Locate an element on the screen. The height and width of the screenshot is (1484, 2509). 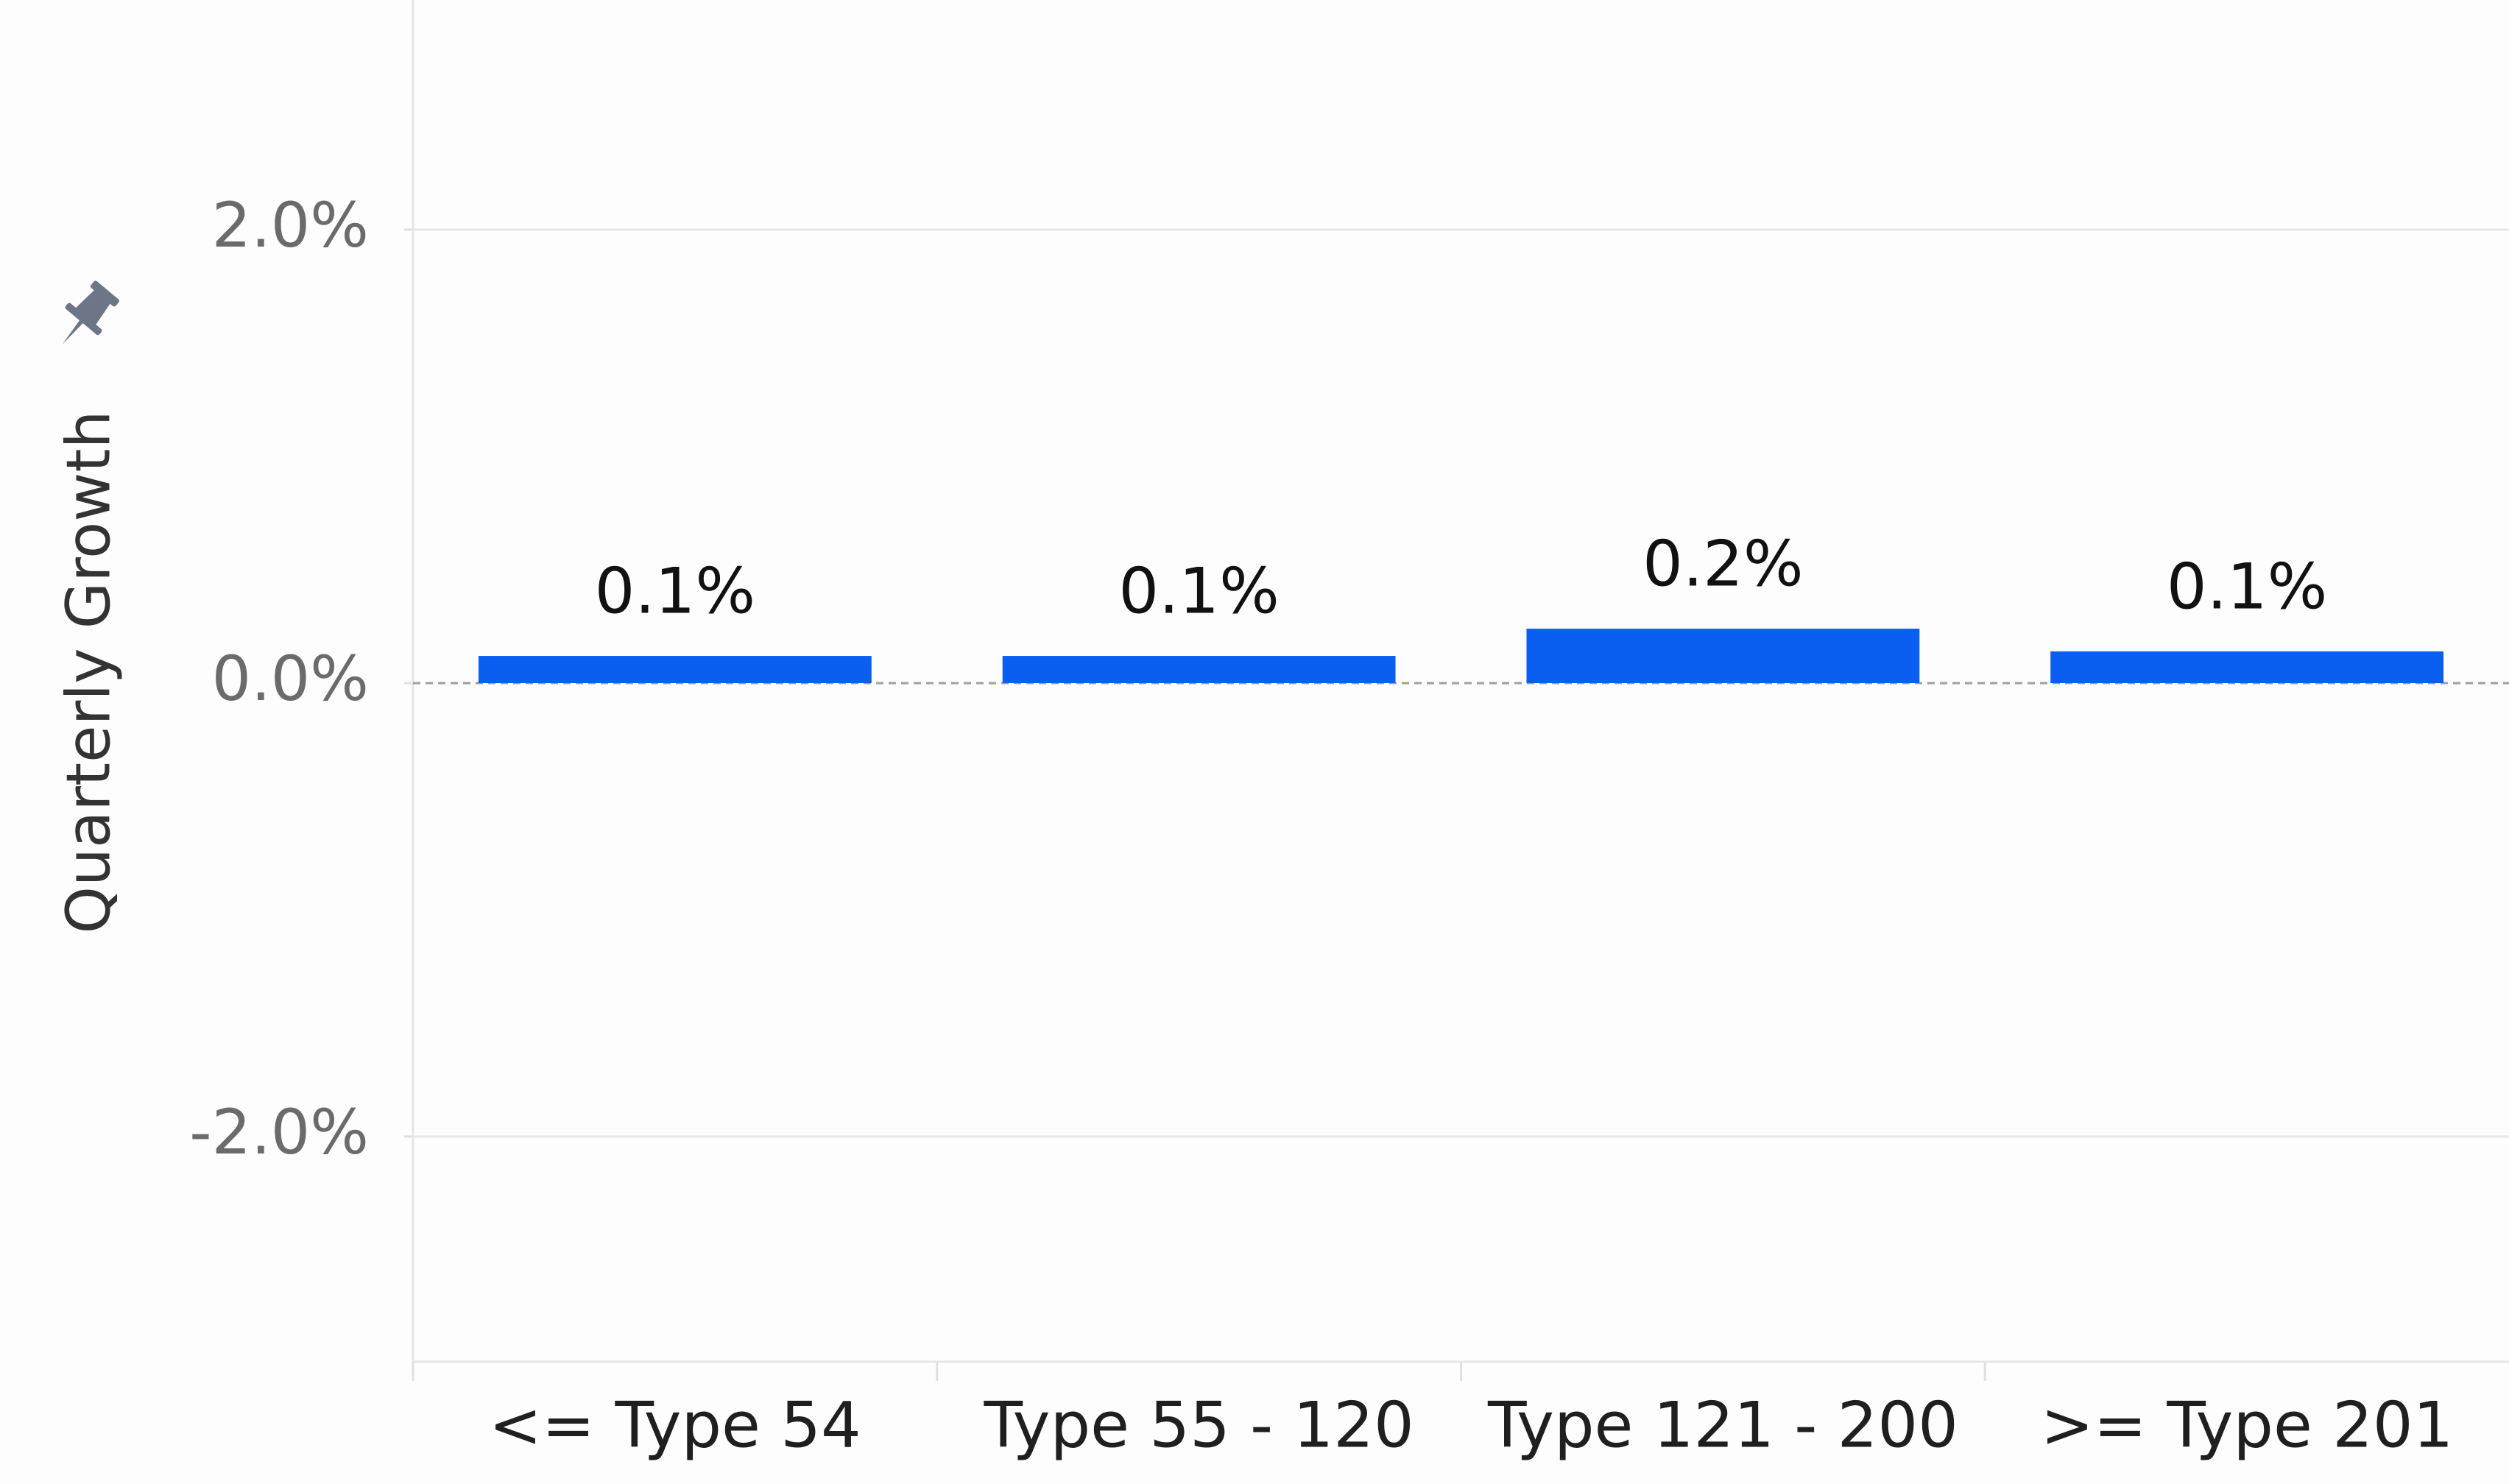
x-tick-label: Type 121 - 200 is located at coordinates (1722, 1425).